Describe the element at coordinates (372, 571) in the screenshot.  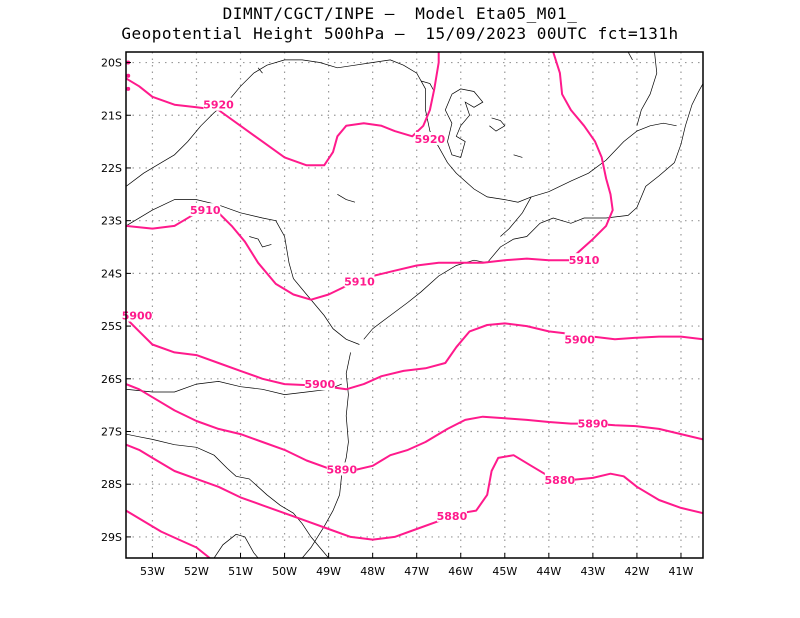
I see `lon-tick-label: 48W` at that location.